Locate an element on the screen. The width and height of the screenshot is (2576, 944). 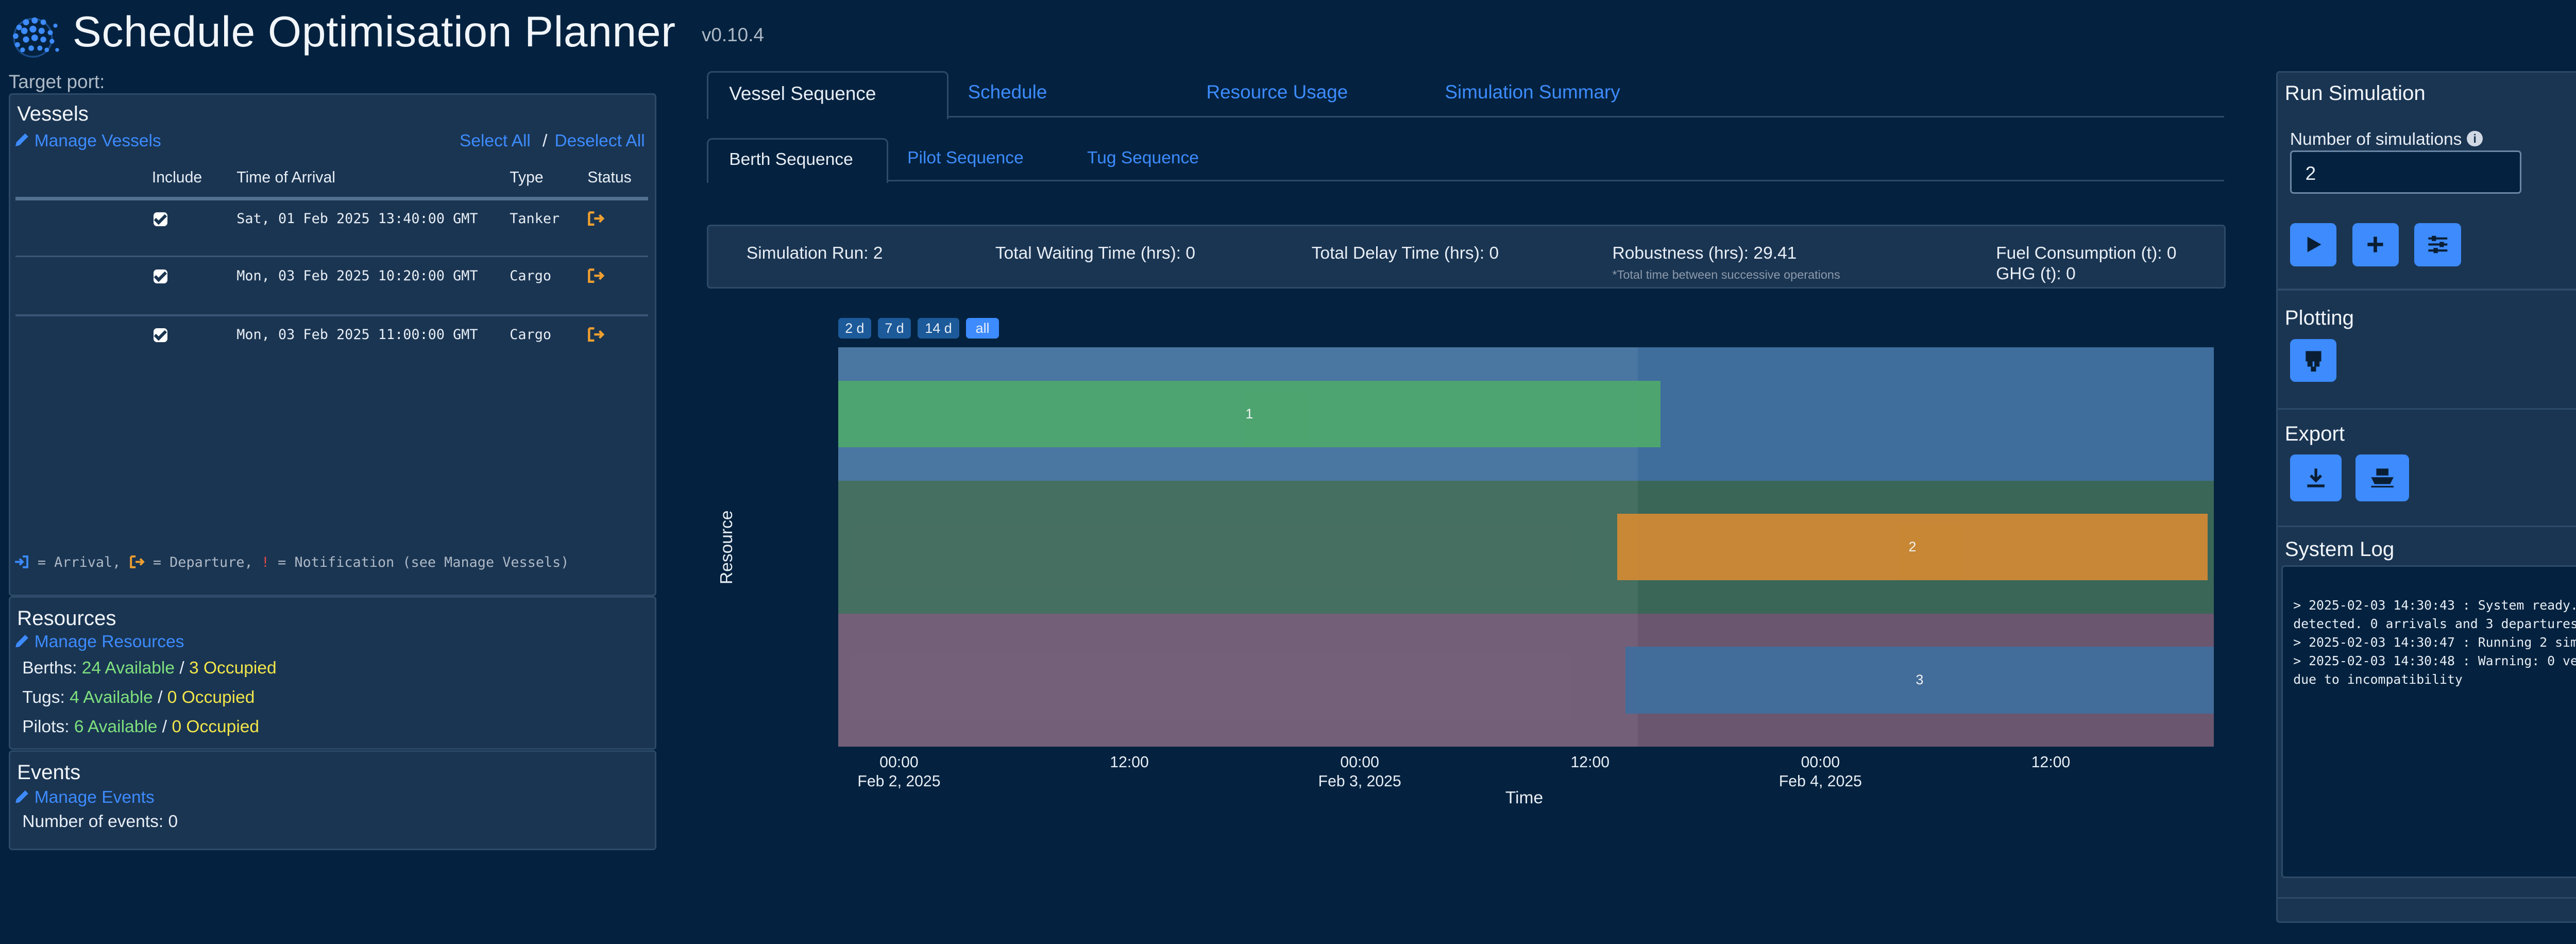
total-delay-time: Total Delay Time (hrs): 0 is located at coordinates (1405, 253).